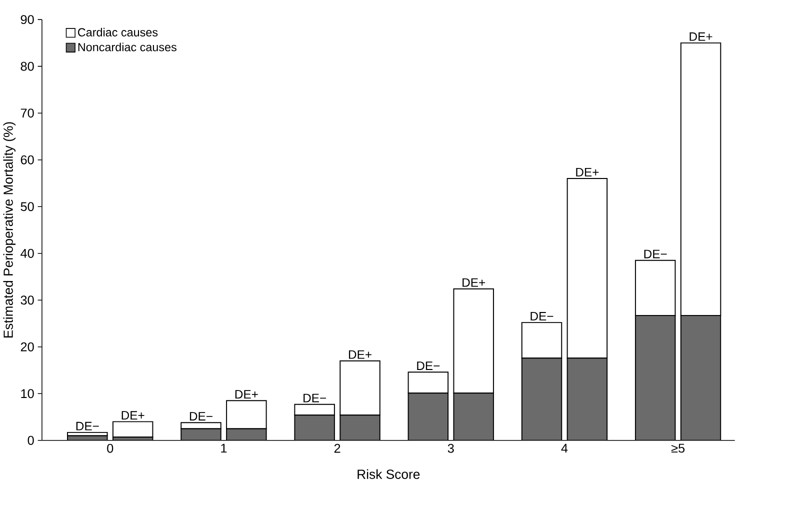 The width and height of the screenshot is (803, 511). Describe the element at coordinates (224, 448) in the screenshot. I see `x-tick-label: 1` at that location.